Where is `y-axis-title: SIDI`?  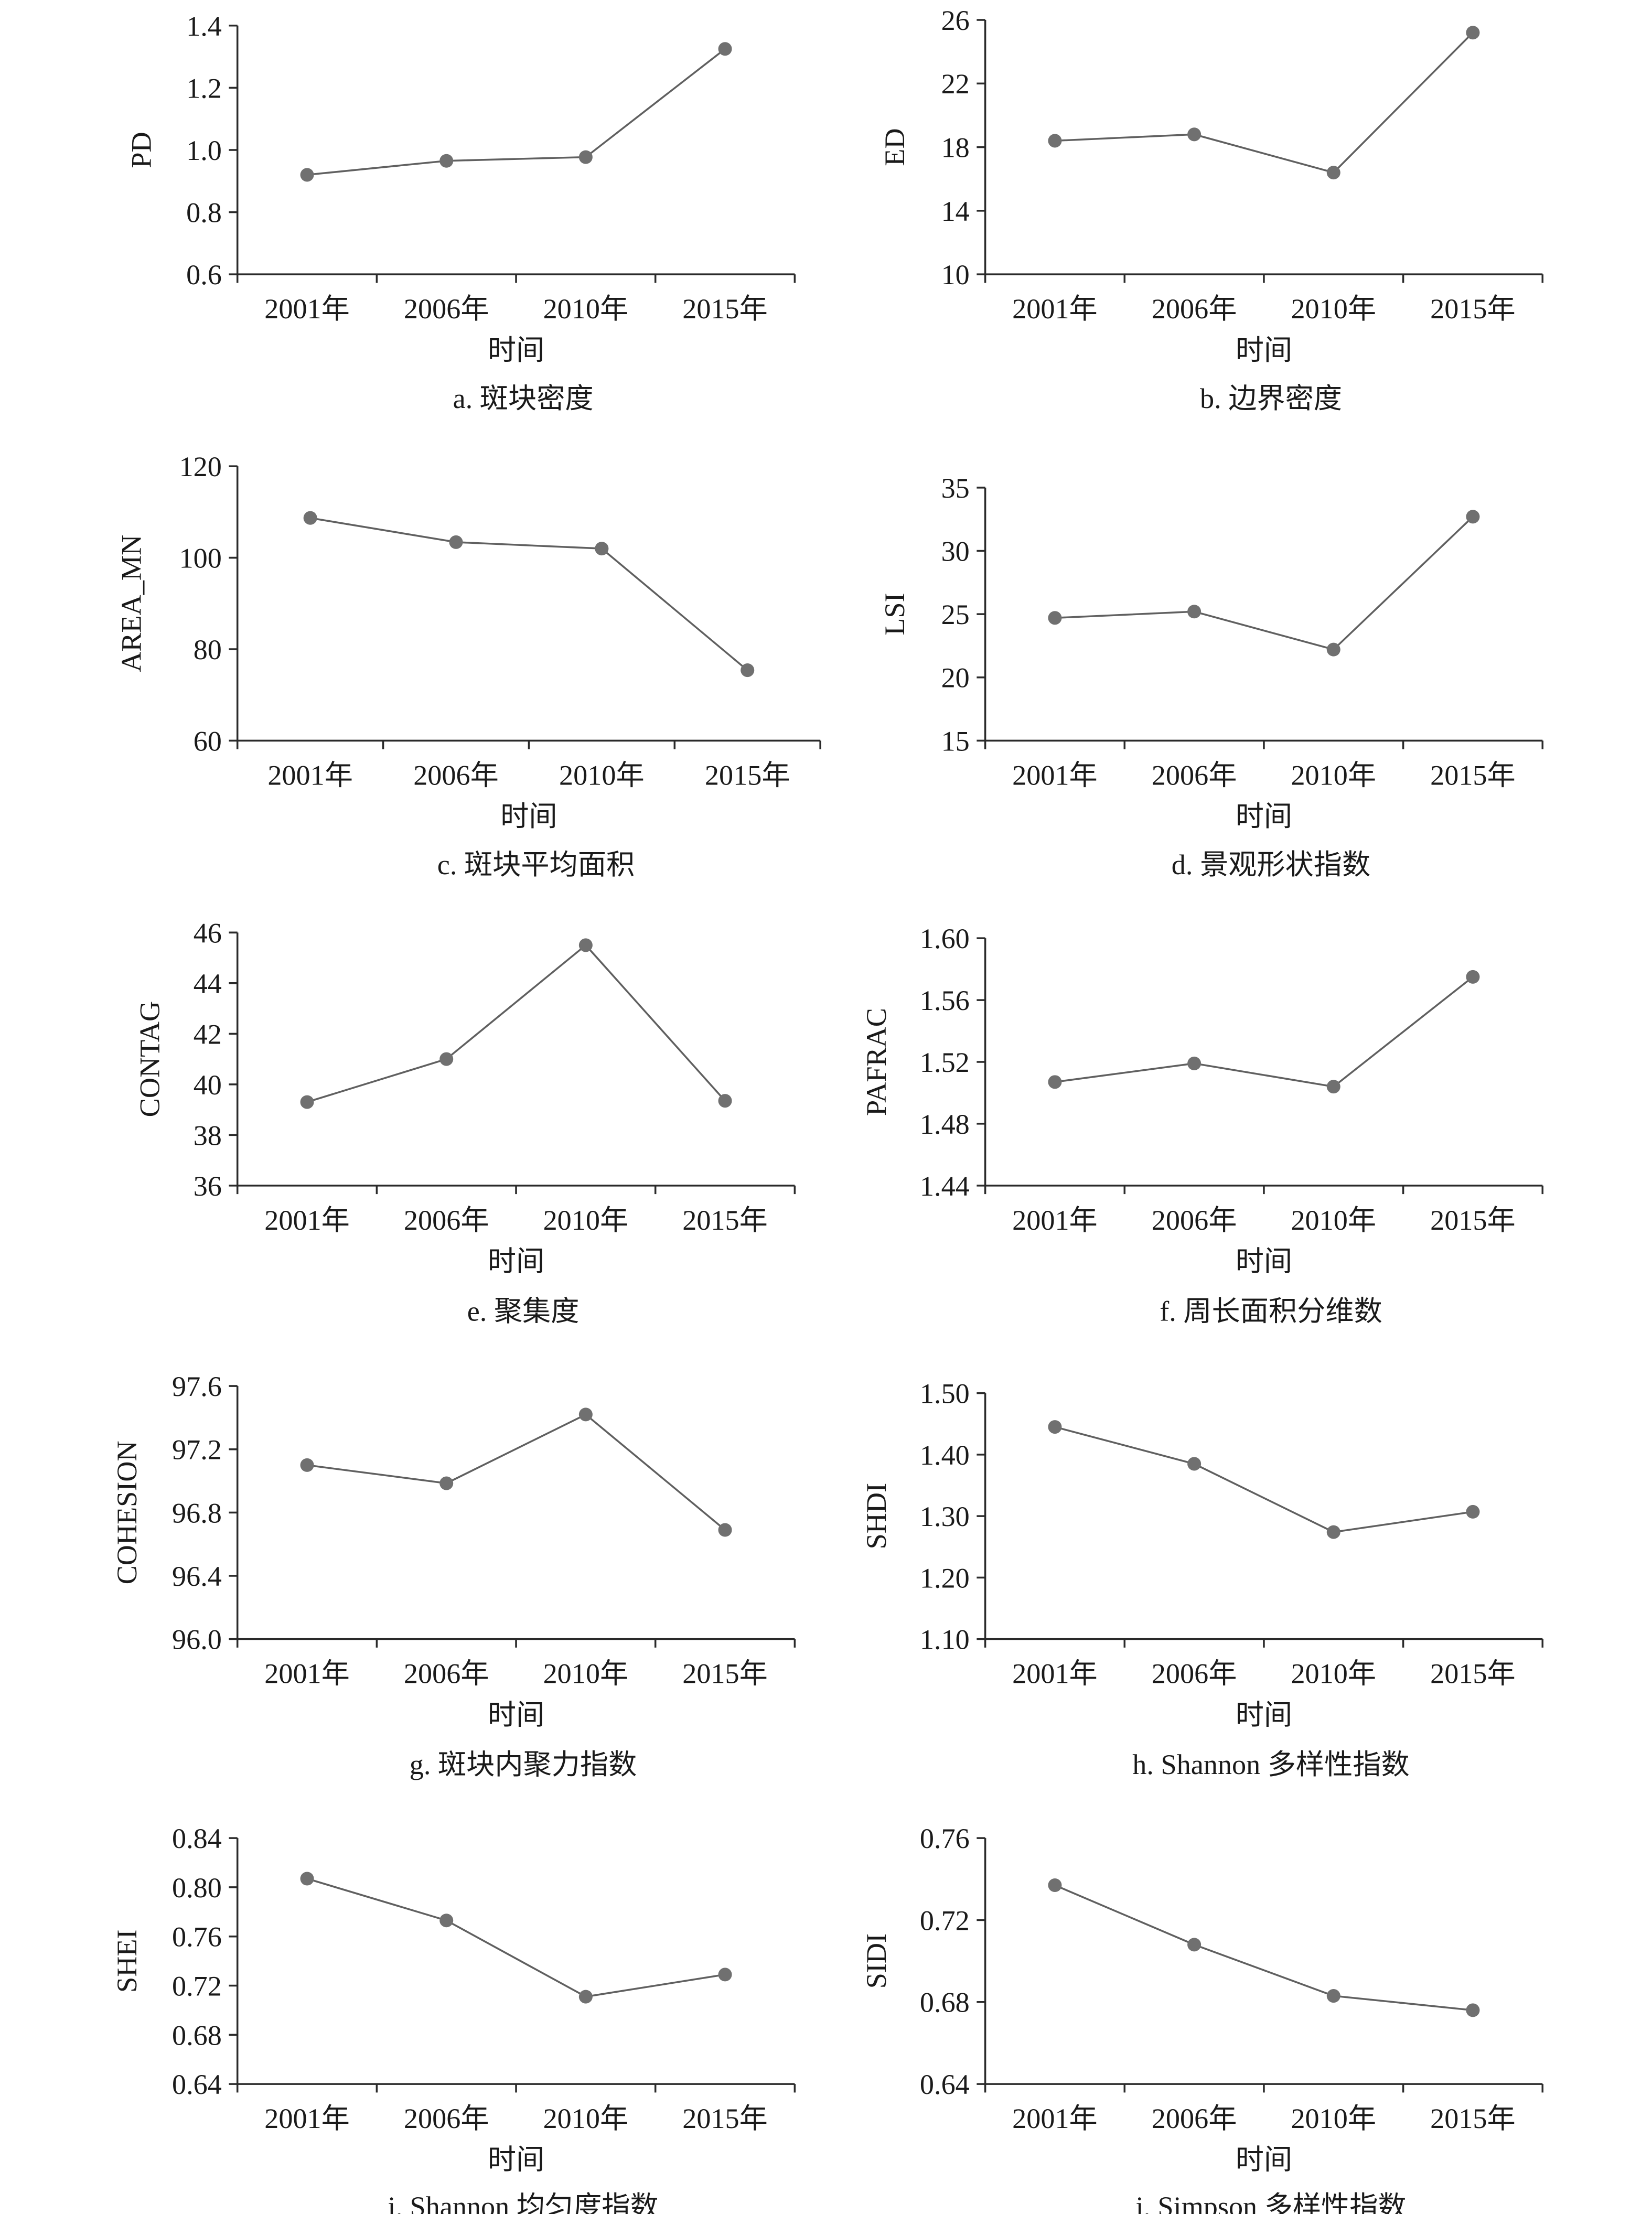 y-axis-title: SIDI is located at coordinates (877, 1961).